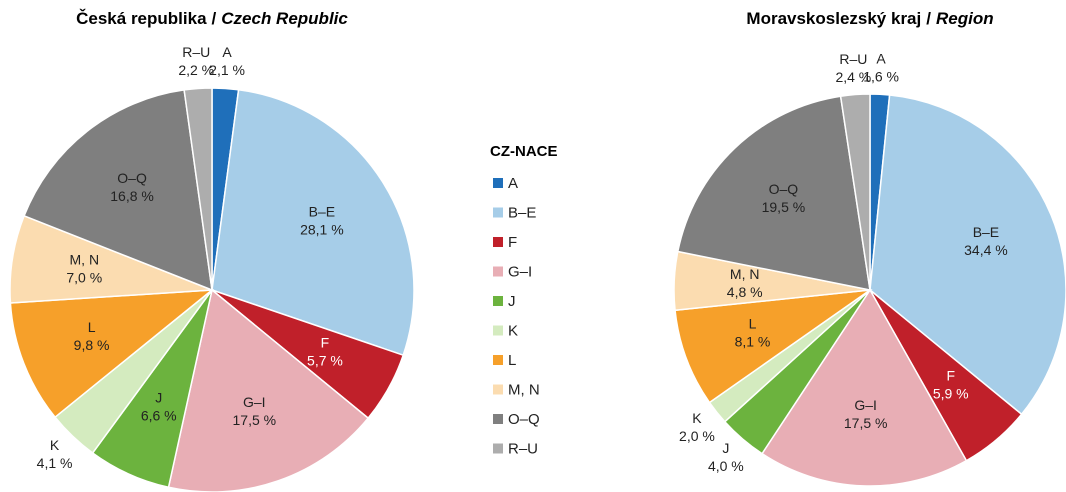 This screenshot has width=1066, height=492. I want to click on slice-value-label: 4,1 %, so click(55, 463).